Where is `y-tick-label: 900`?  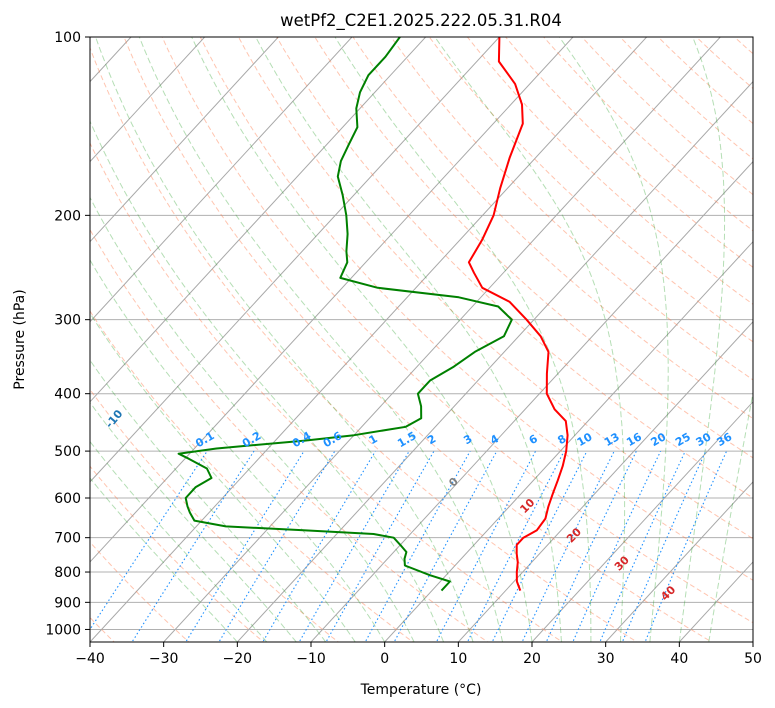
y-tick-label: 900 is located at coordinates (67, 603).